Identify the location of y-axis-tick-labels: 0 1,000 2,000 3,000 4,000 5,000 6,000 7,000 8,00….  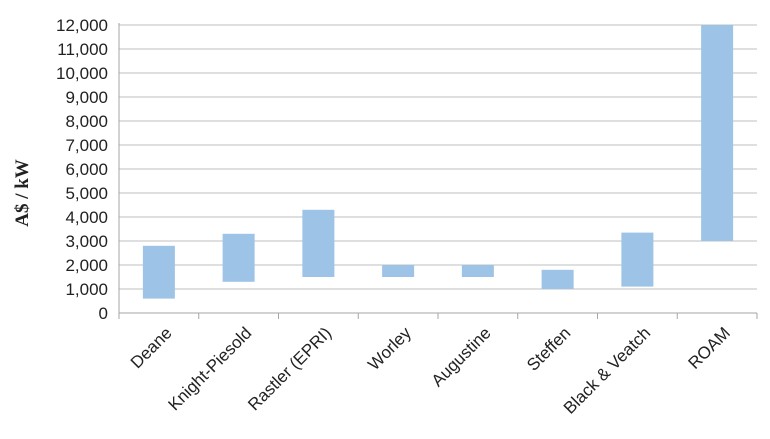
(82, 169).